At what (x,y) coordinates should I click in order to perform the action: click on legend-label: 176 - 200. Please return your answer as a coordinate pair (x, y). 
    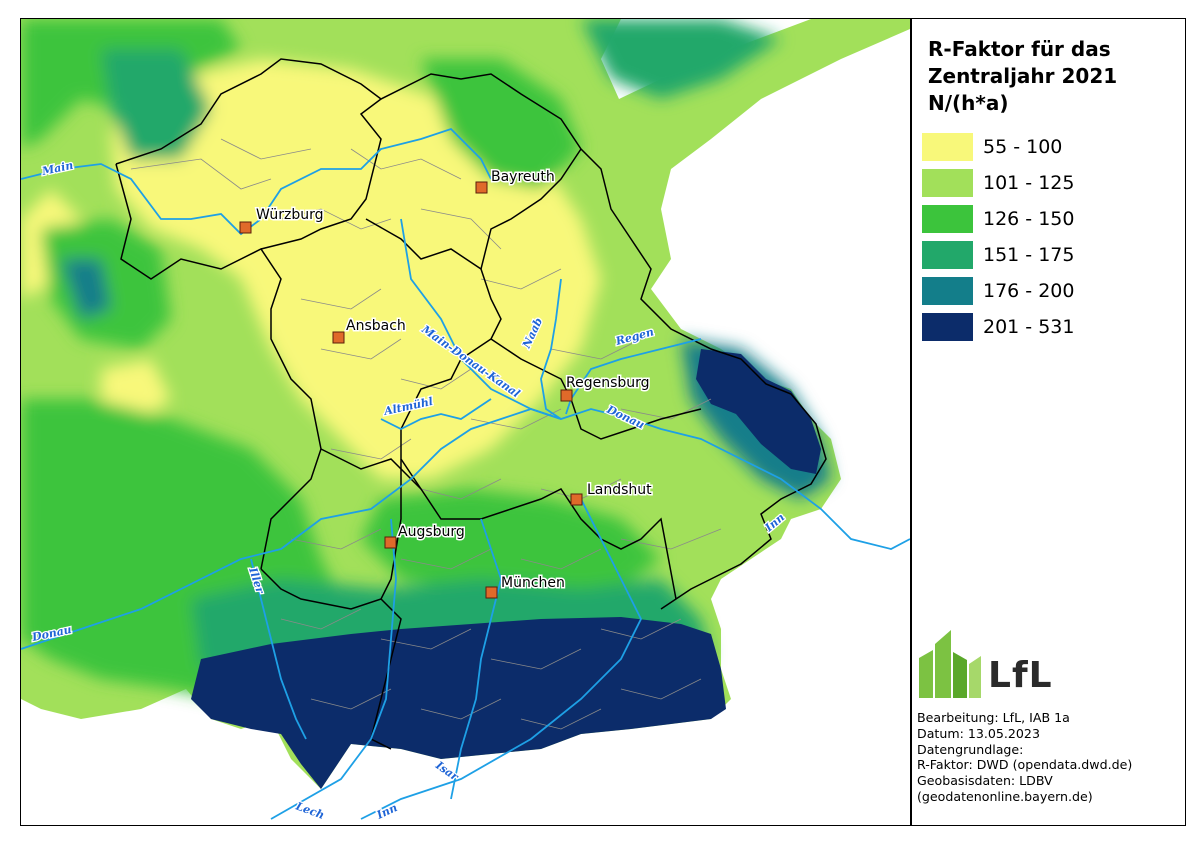
    Looking at the image, I should click on (1029, 291).